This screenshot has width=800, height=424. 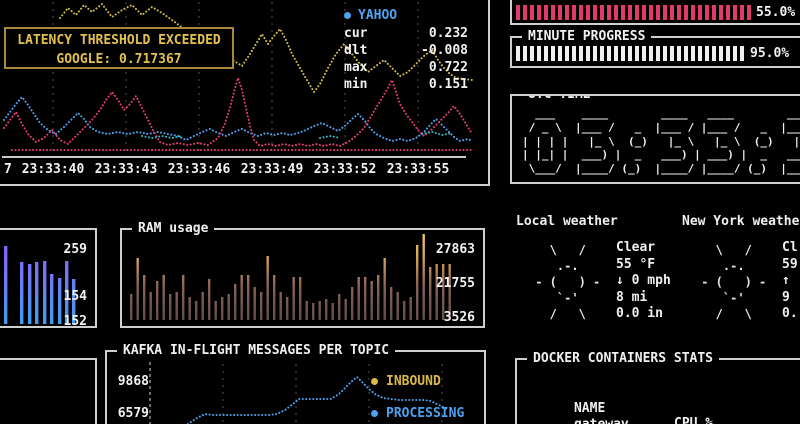 I want to click on x-tick: 23:33:49, so click(x=272, y=169).